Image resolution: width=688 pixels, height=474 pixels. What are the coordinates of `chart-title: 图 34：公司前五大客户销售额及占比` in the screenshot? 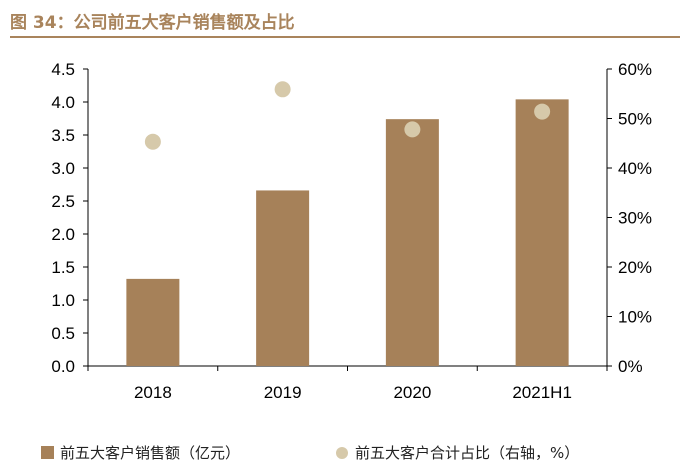 It's located at (152, 23).